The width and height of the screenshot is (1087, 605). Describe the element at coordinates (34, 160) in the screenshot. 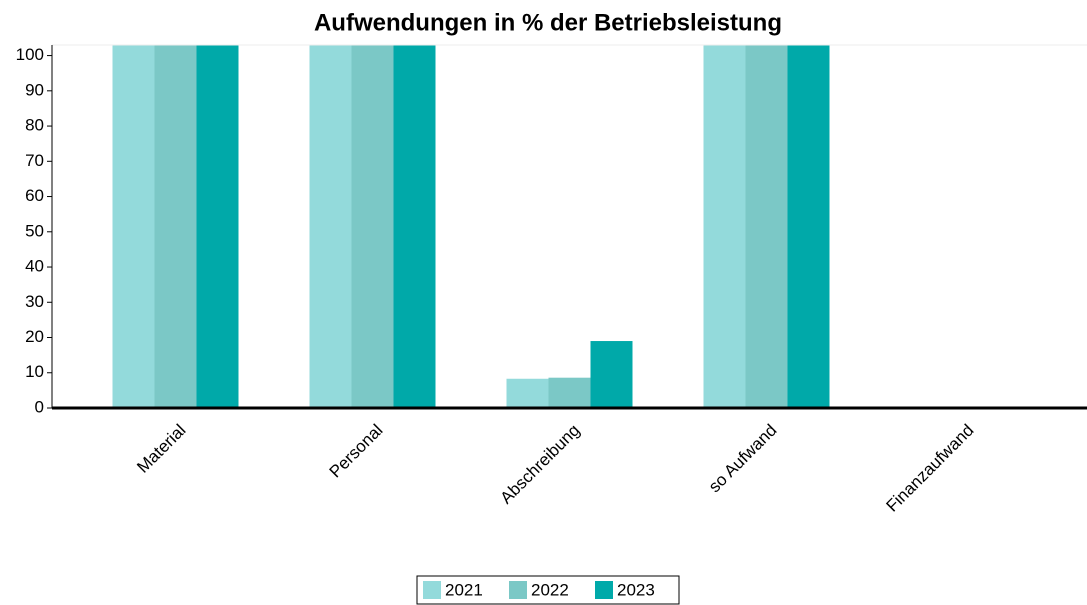

I see `y-tick-label: 70` at that location.